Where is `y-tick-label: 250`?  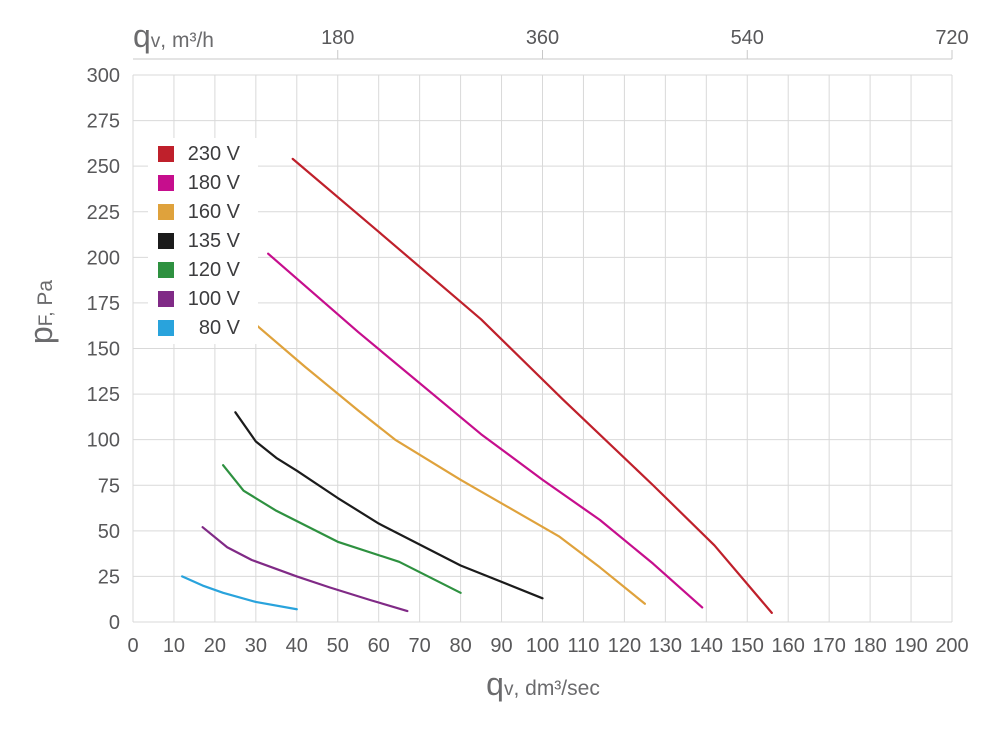
y-tick-label: 250 is located at coordinates (103, 167).